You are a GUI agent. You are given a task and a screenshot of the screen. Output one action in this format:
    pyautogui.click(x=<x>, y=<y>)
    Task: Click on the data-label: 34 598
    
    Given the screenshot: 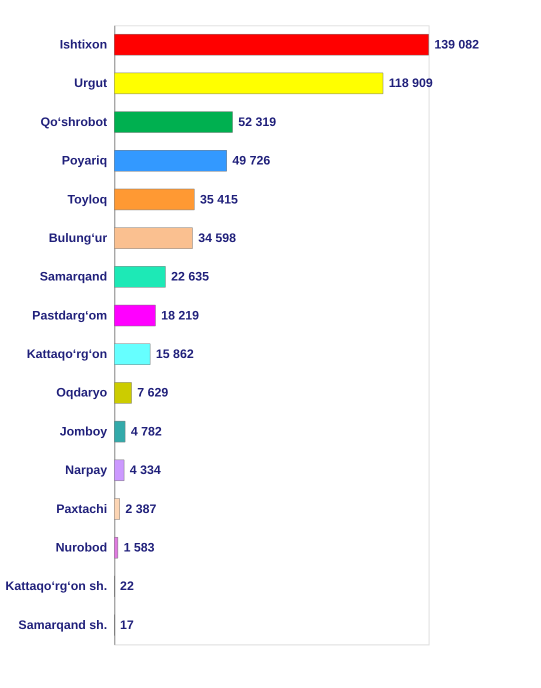 What is the action you would take?
    pyautogui.click(x=217, y=237)
    